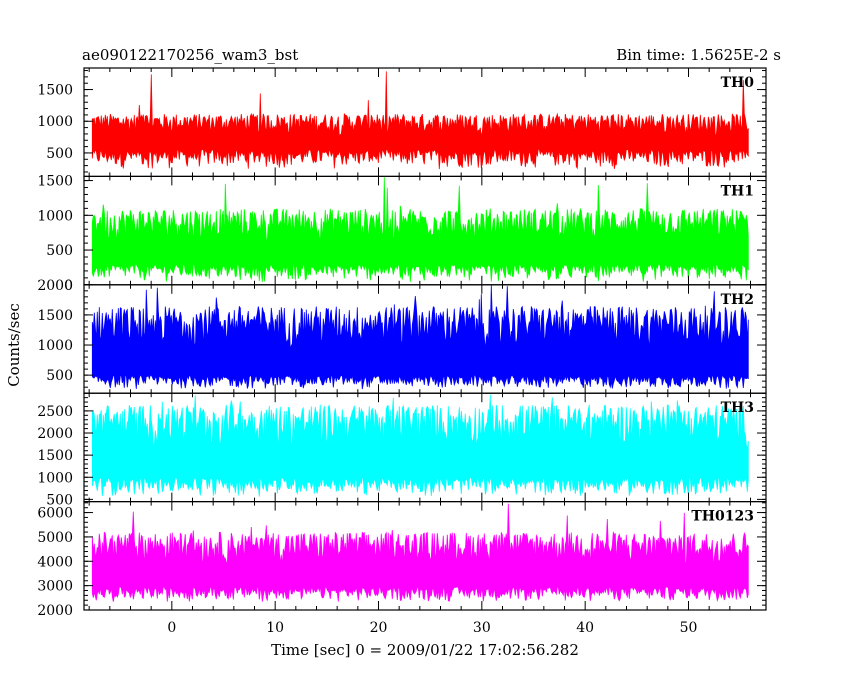  Describe the element at coordinates (55, 562) in the screenshot. I see `y-tick-label: 4000` at that location.